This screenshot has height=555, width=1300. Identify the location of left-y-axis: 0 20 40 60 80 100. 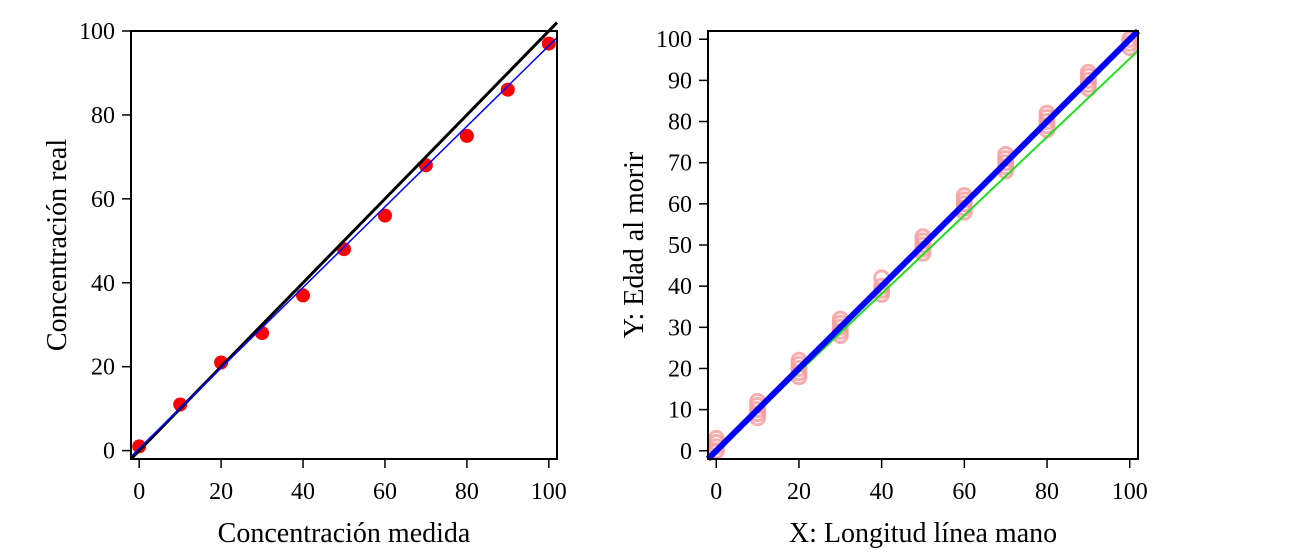
(105, 242).